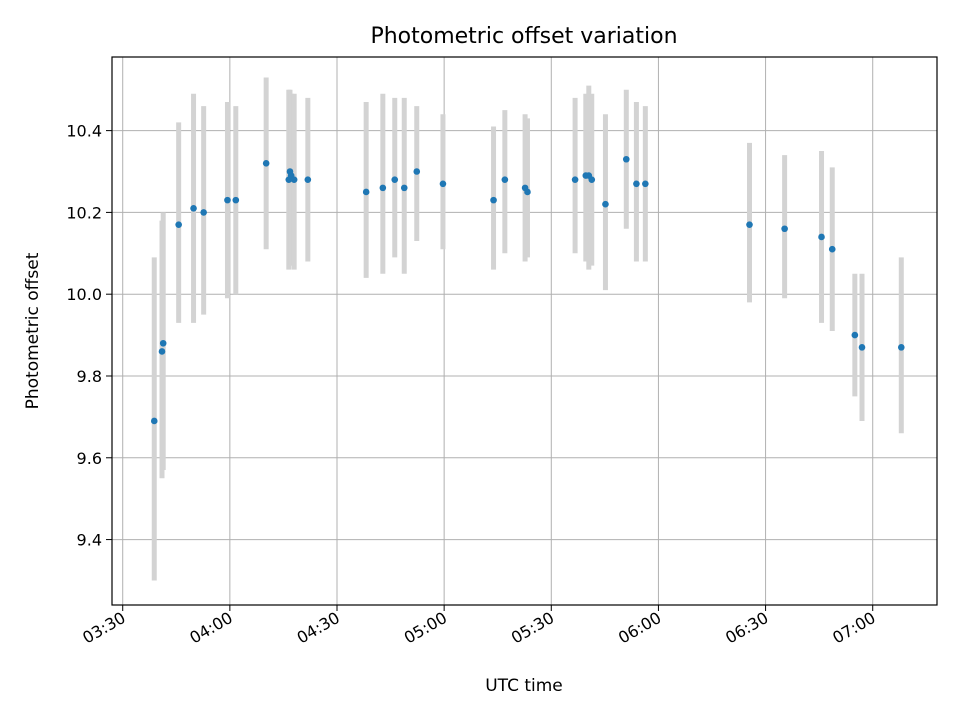 This screenshot has width=960, height=720. Describe the element at coordinates (103, 628) in the screenshot. I see `x-tick-label: 03:30` at that location.